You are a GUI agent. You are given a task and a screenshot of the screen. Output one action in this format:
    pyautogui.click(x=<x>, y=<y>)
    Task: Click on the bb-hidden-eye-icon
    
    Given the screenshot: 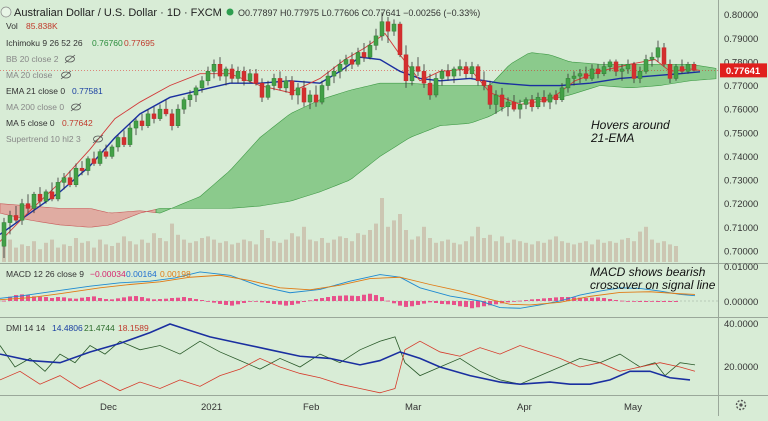 What is the action you would take?
    pyautogui.click(x=70, y=59)
    